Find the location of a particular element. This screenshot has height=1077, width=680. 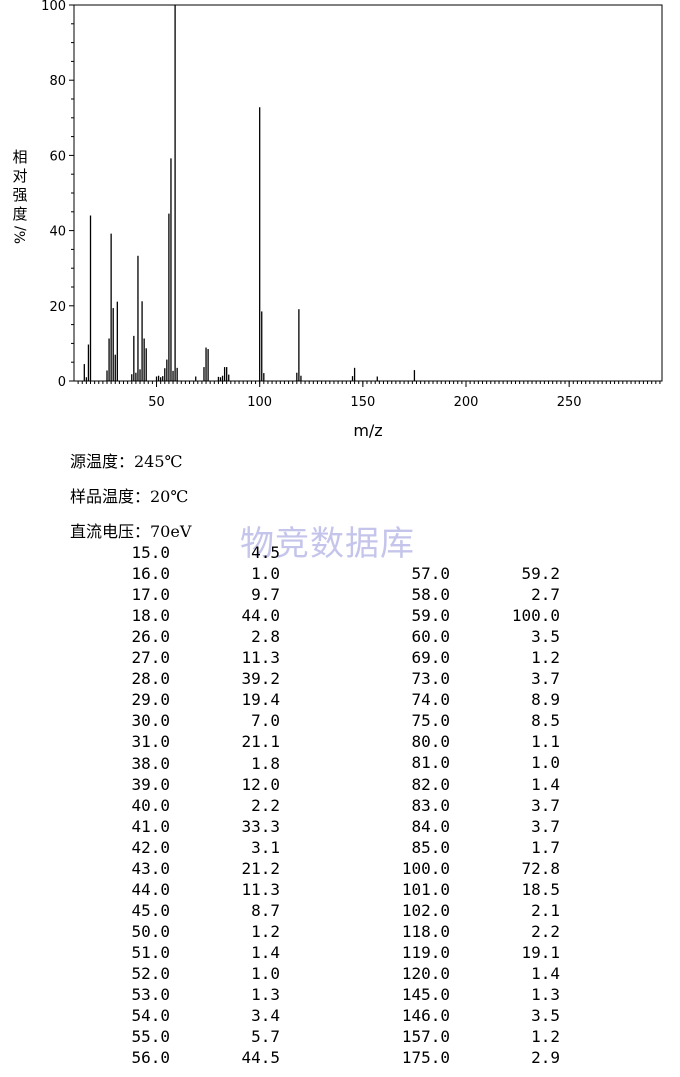

mz-value: 44.0 is located at coordinates (150, 889).